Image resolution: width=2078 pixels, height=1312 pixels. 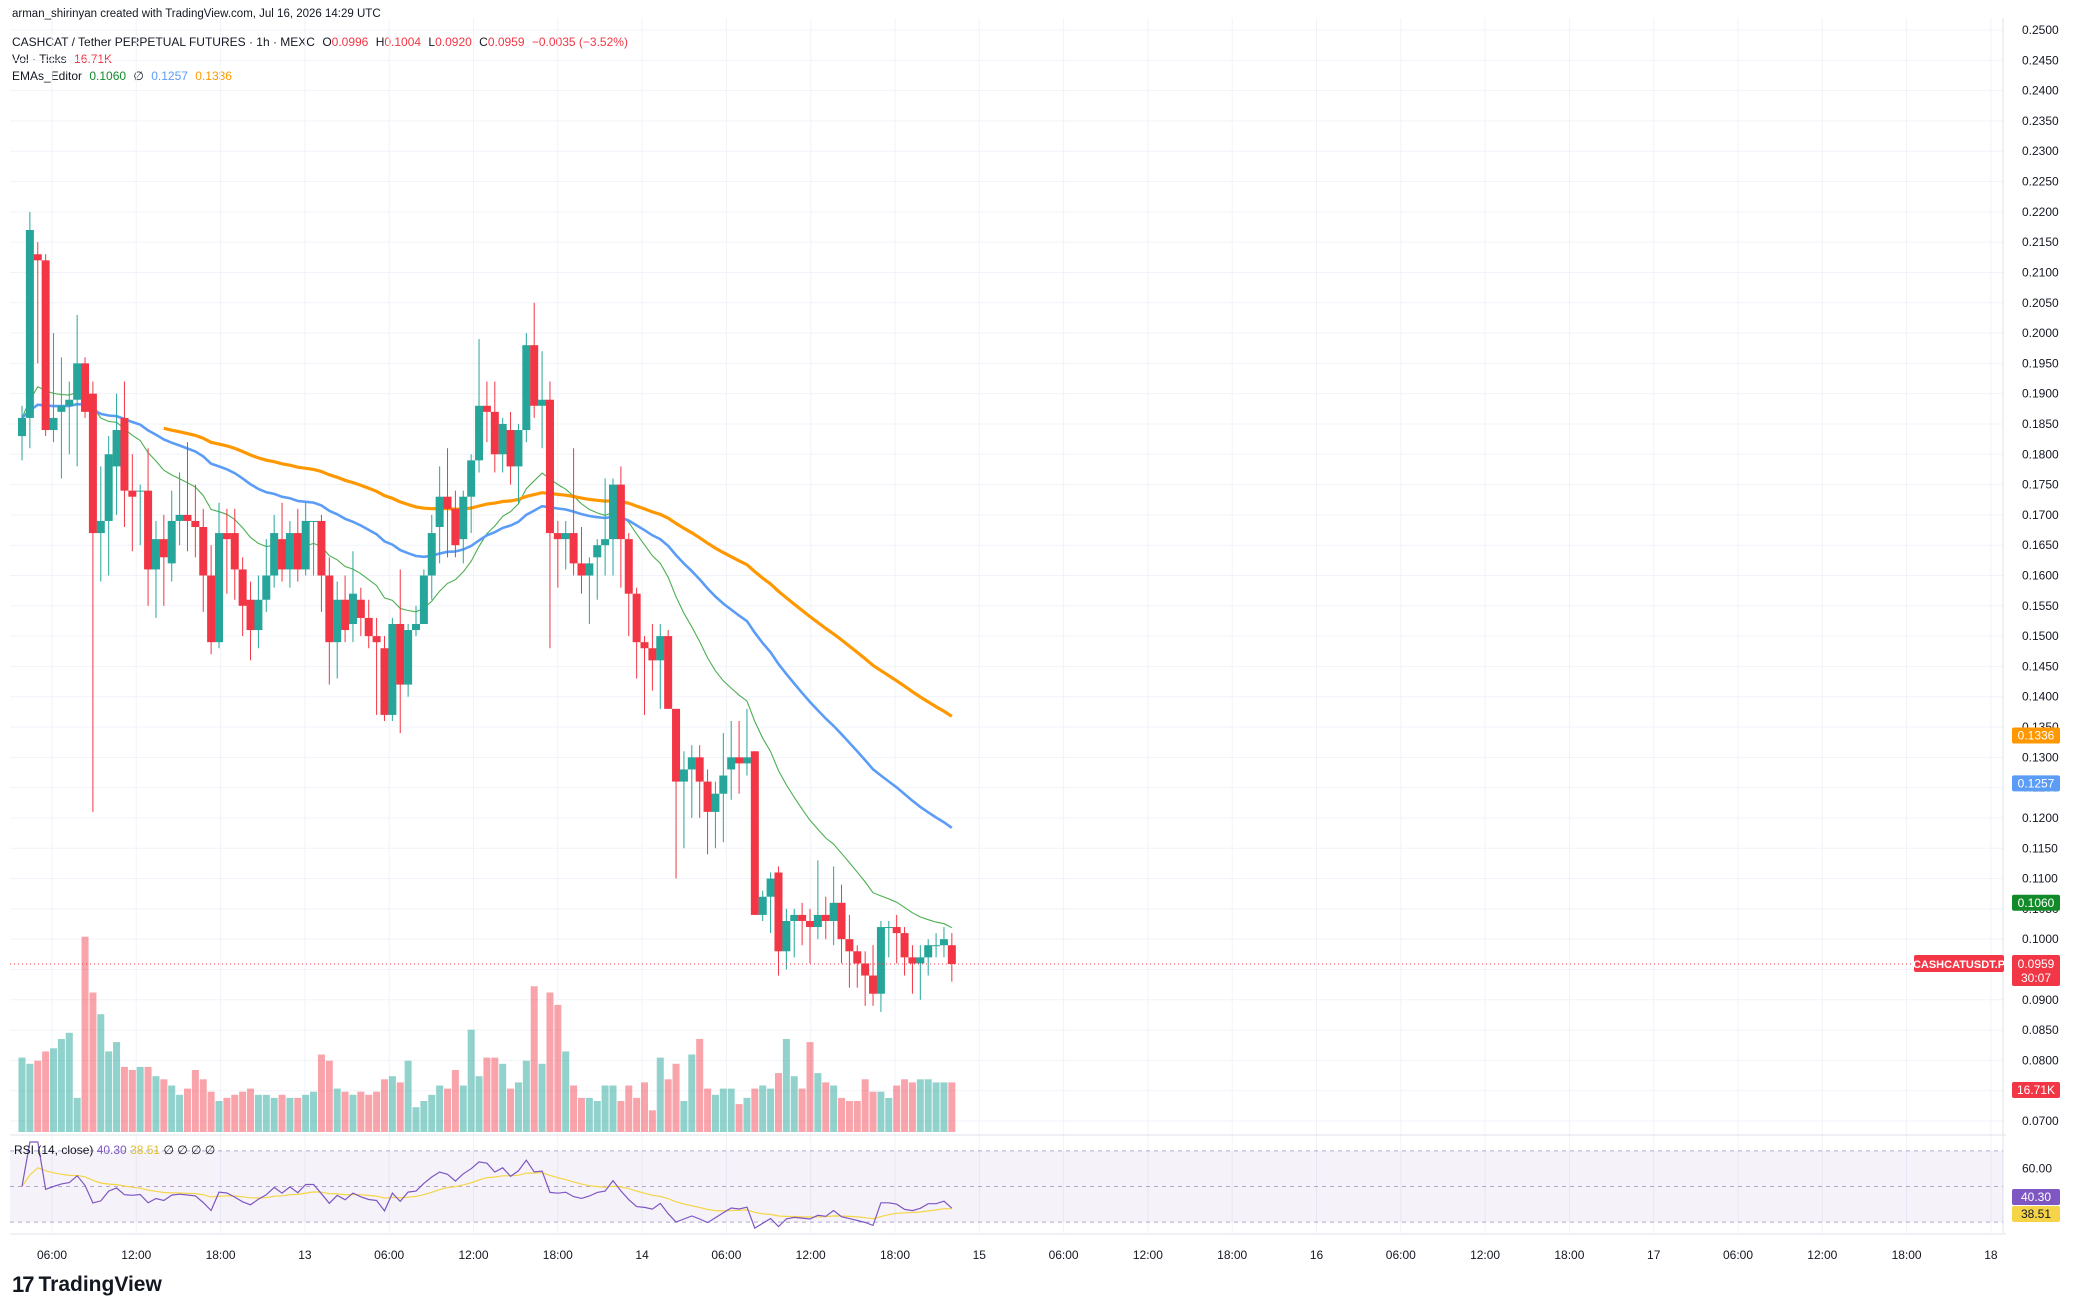 What do you see at coordinates (487, 615) in the screenshot?
I see `ema-mid-line` at bounding box center [487, 615].